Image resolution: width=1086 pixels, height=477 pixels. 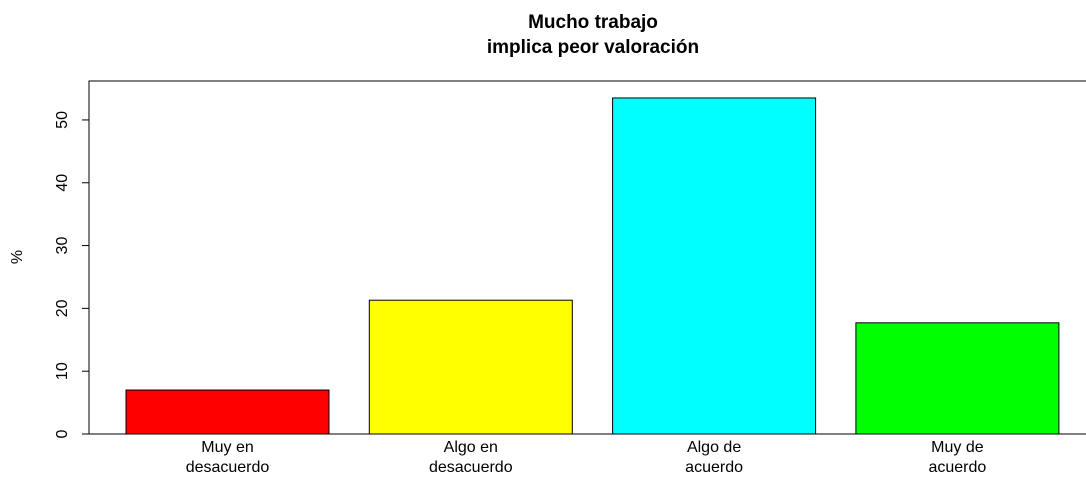 What do you see at coordinates (714, 457) in the screenshot?
I see `x-tick-label: Algo de acuerdo` at bounding box center [714, 457].